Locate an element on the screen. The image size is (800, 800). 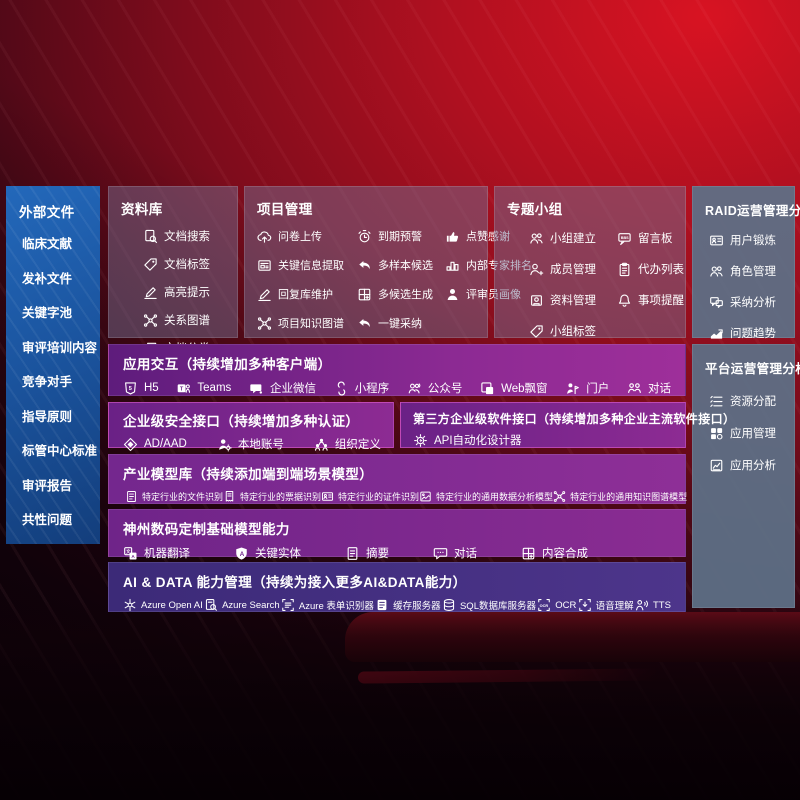
card-extract-icon is located at coordinates (264, 265).